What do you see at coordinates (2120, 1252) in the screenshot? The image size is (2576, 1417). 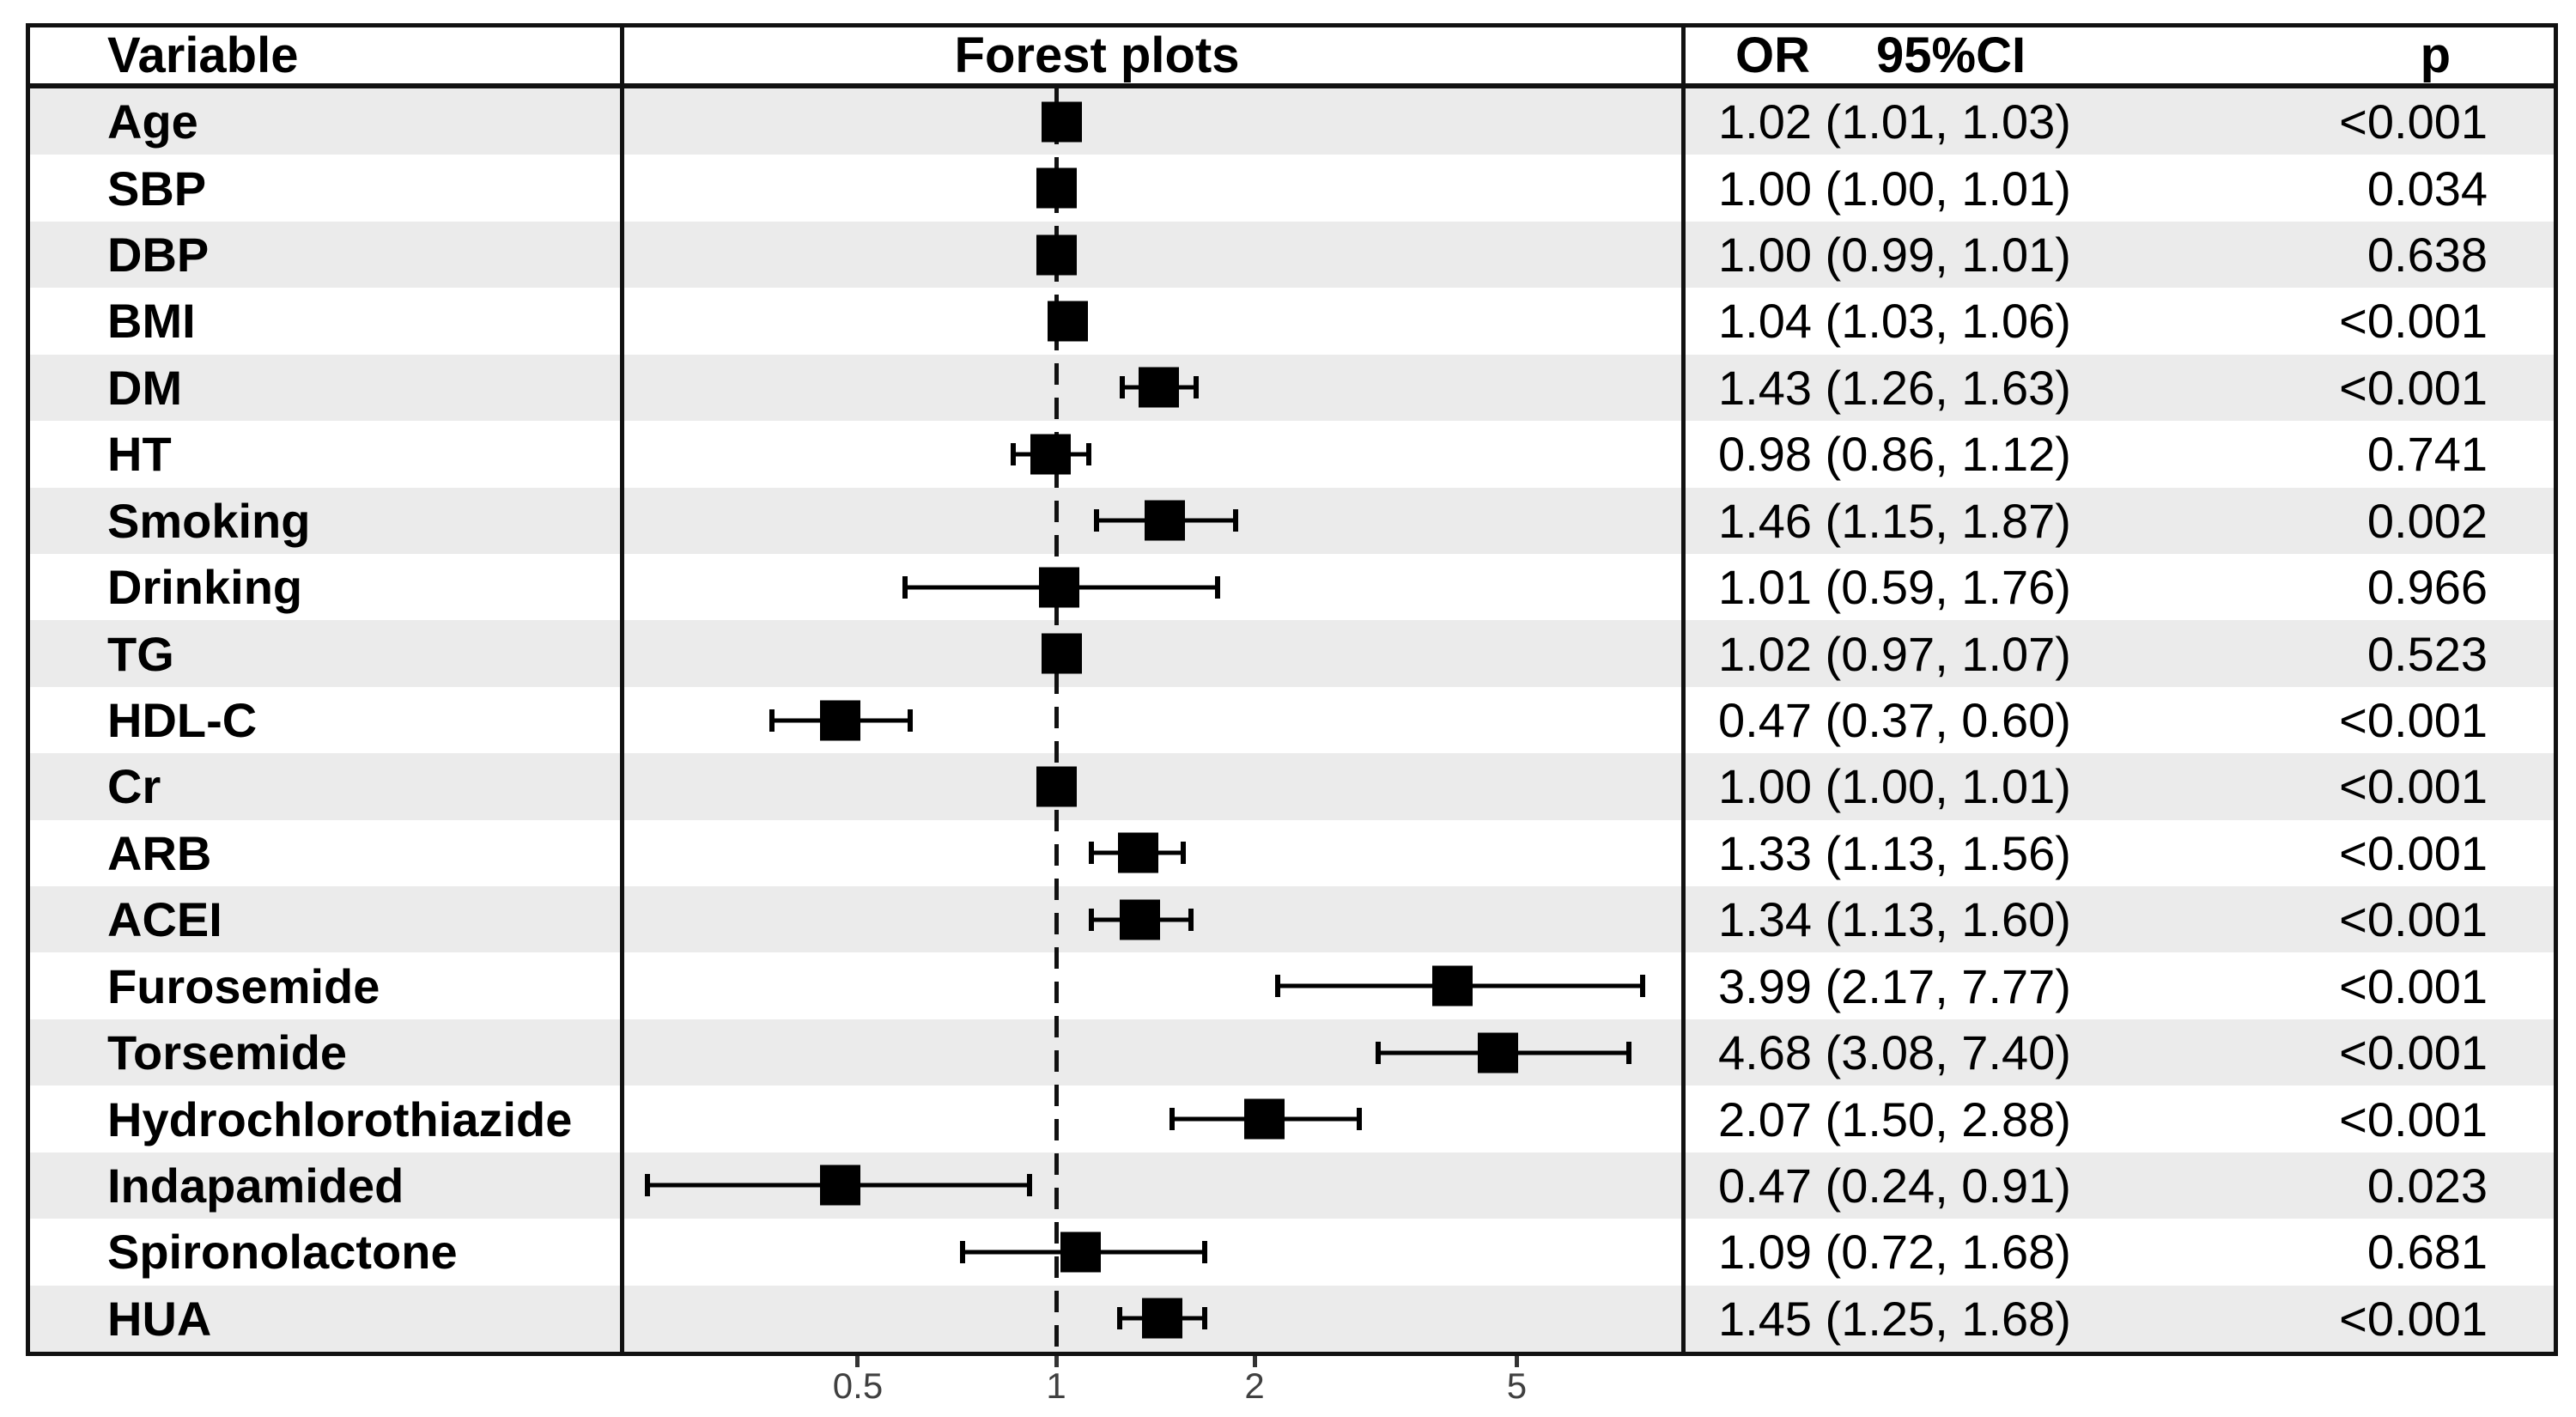 I see `values-cell: 1.09 (0.72, 1.68) 0.681` at bounding box center [2120, 1252].